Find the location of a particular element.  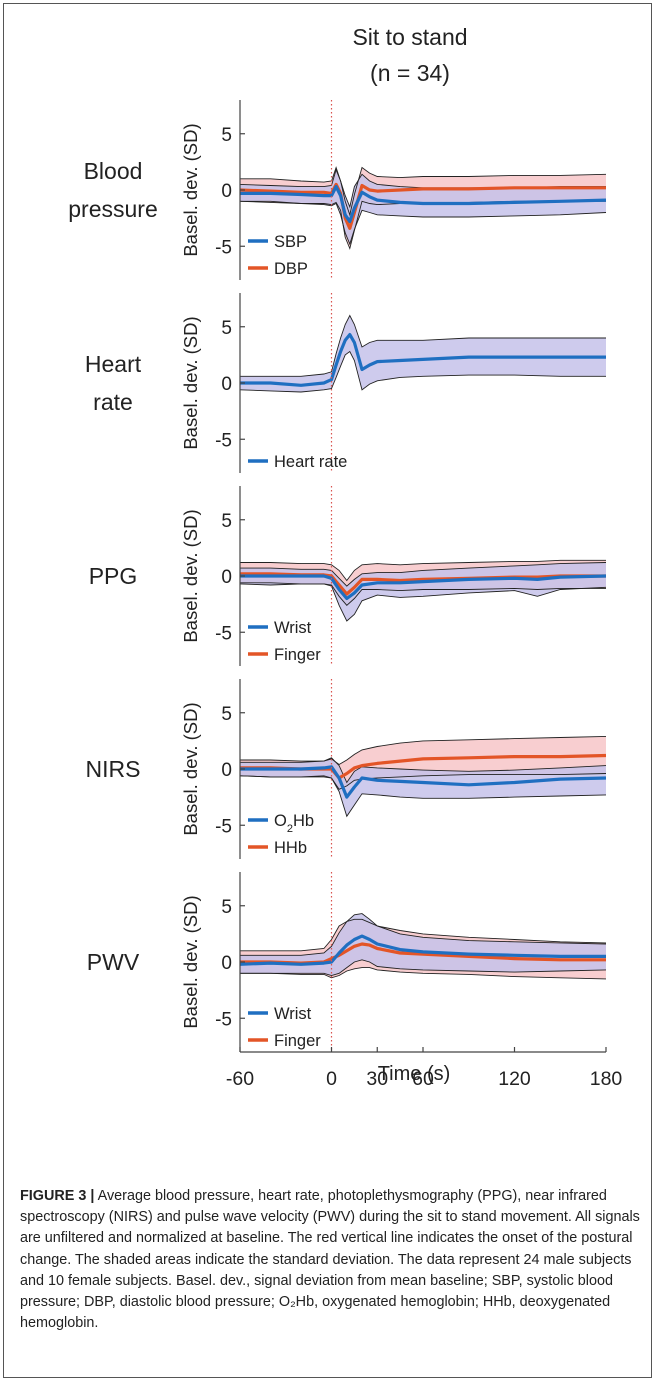

panel-label: rate is located at coordinates (113, 402).